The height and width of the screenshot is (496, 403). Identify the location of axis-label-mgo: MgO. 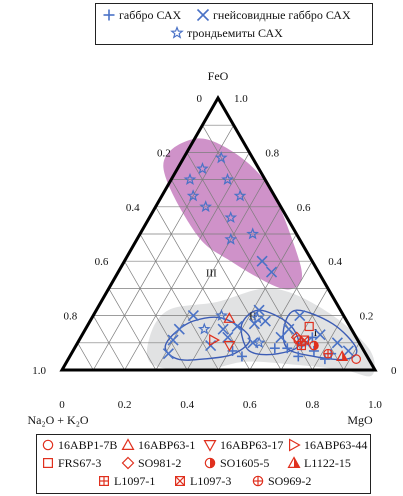
(360, 420).